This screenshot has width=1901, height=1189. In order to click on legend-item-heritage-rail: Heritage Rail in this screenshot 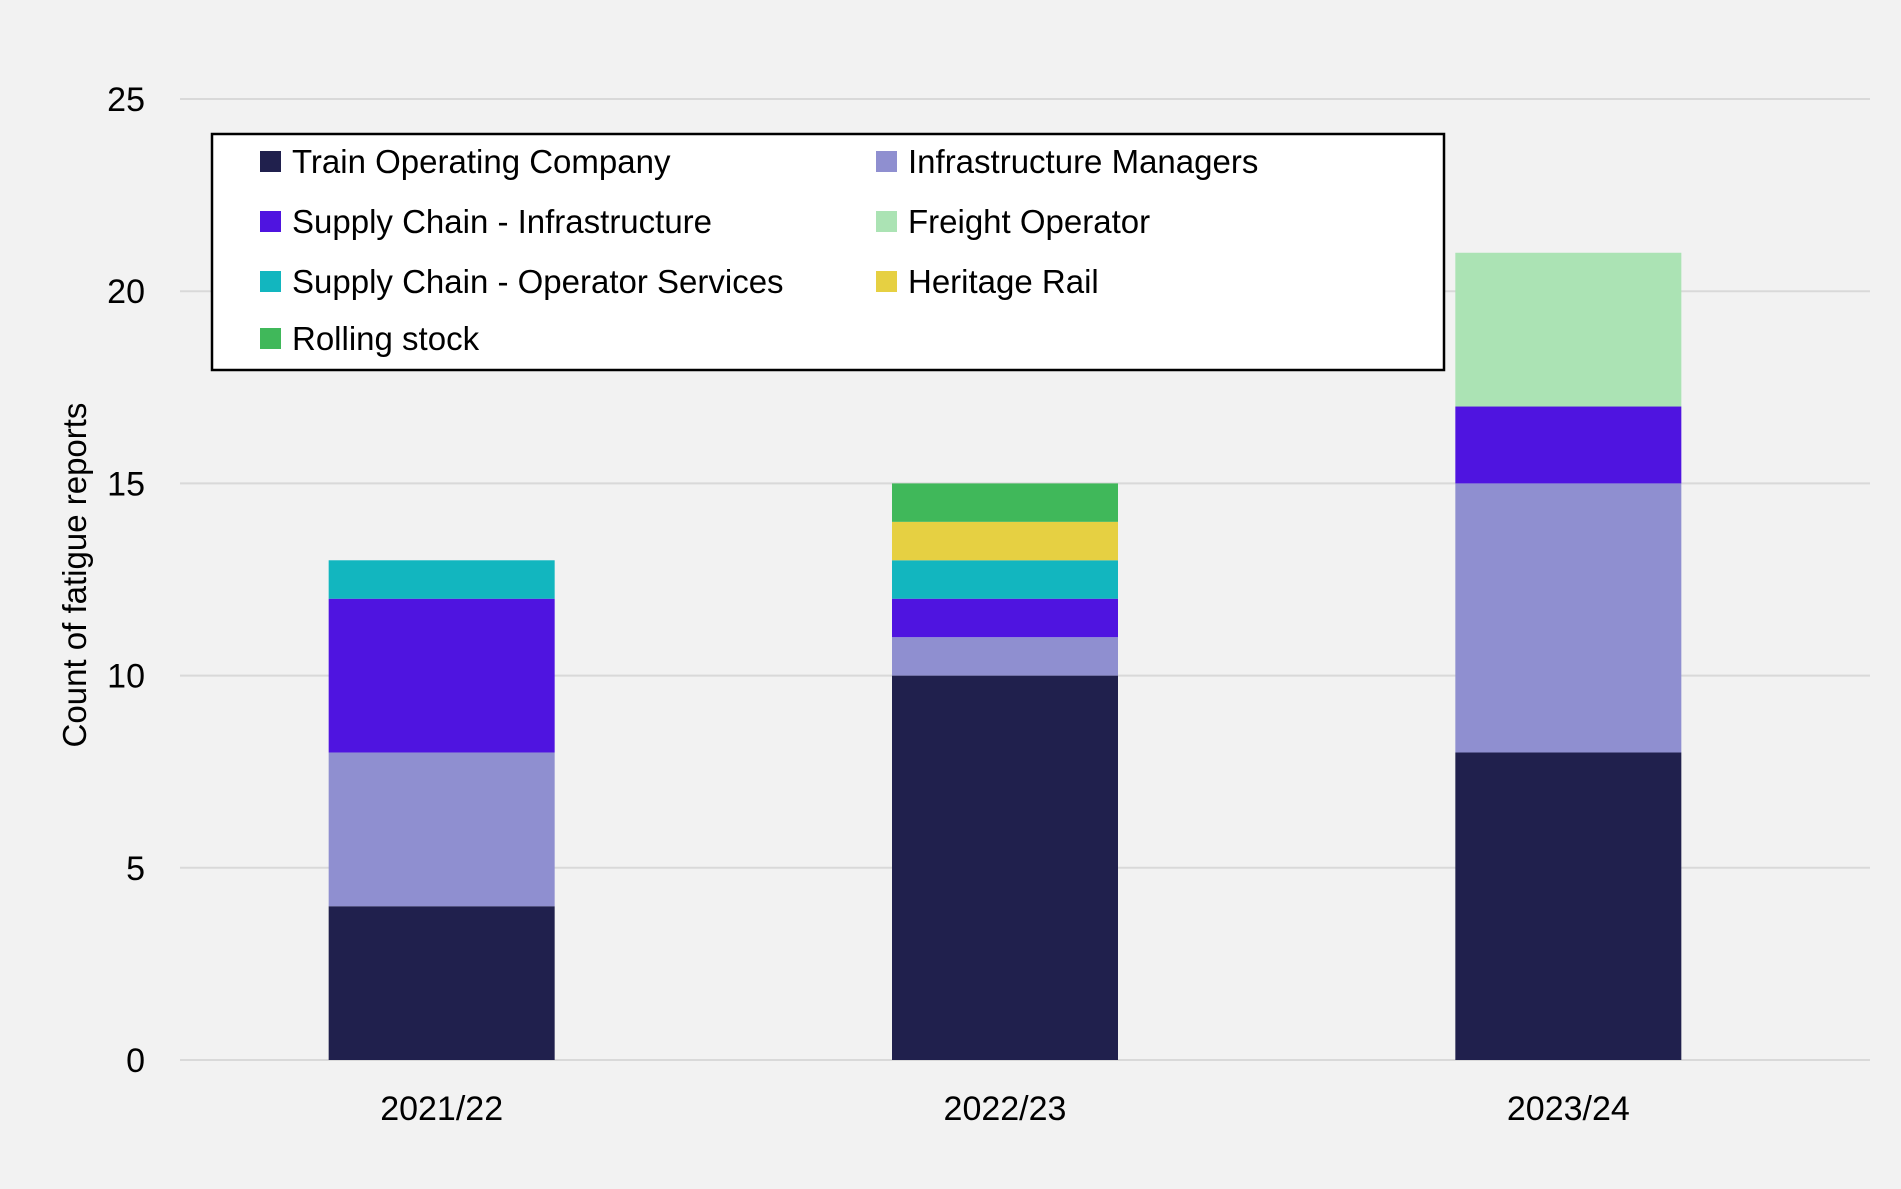, I will do `click(987, 281)`.